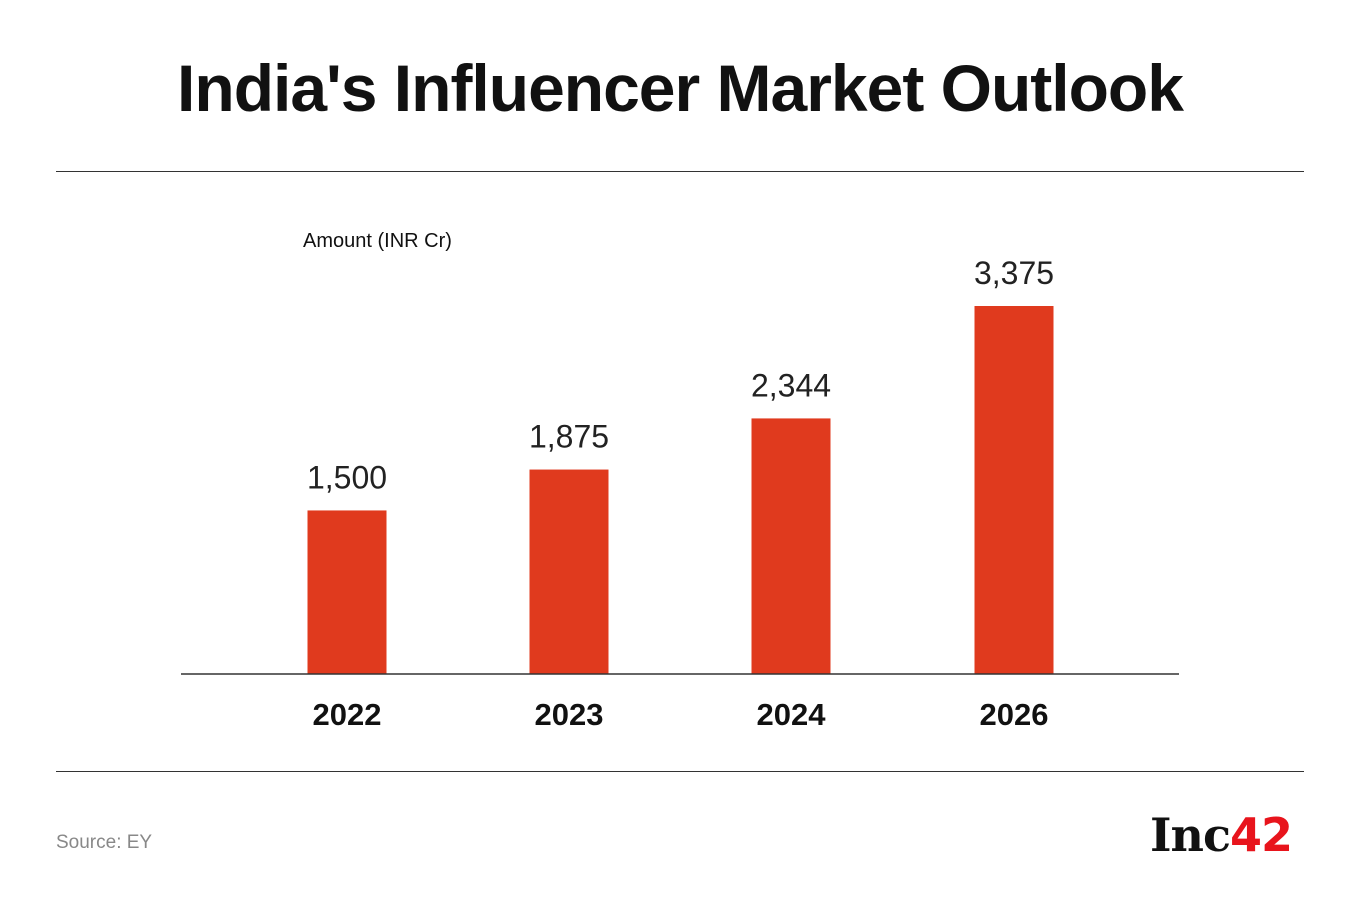  What do you see at coordinates (347, 714) in the screenshot?
I see `x-tick-label: 2022` at bounding box center [347, 714].